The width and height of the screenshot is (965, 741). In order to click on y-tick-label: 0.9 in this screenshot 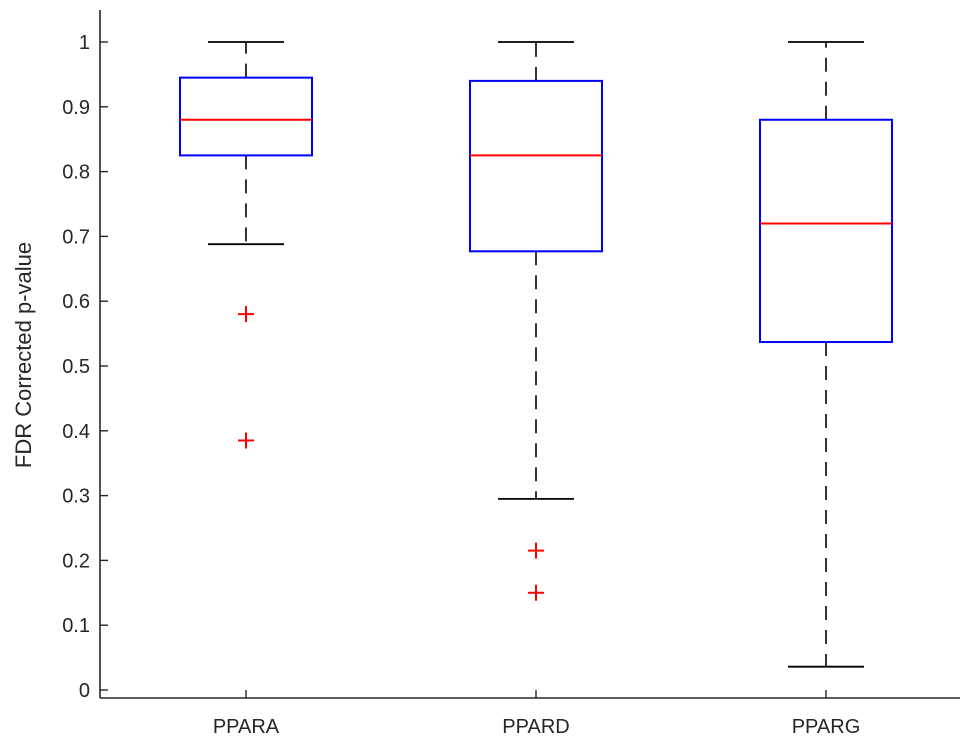, I will do `click(76, 108)`.